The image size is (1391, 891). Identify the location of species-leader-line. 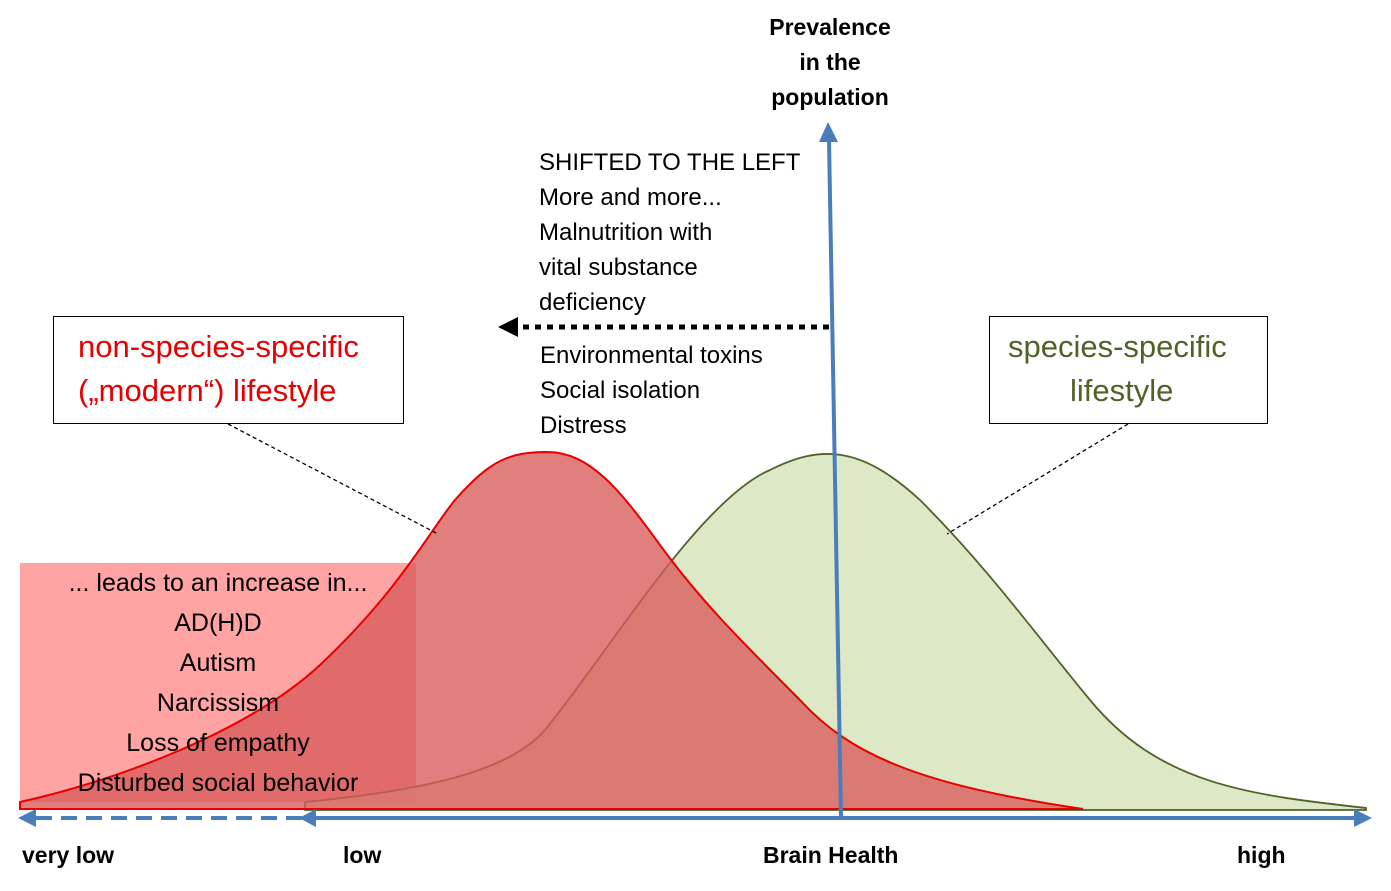
(1037, 479).